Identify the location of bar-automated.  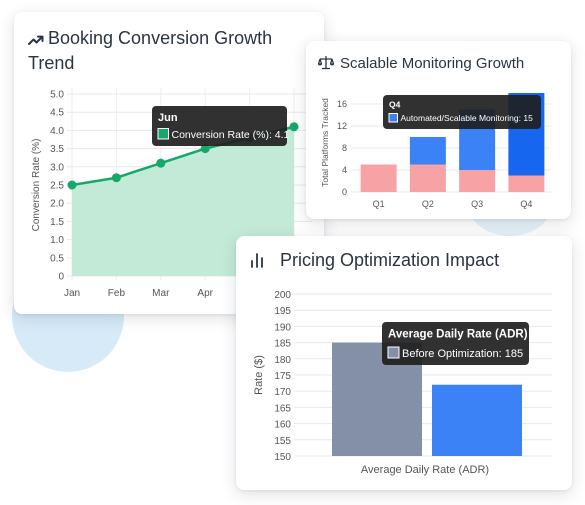
(427, 151).